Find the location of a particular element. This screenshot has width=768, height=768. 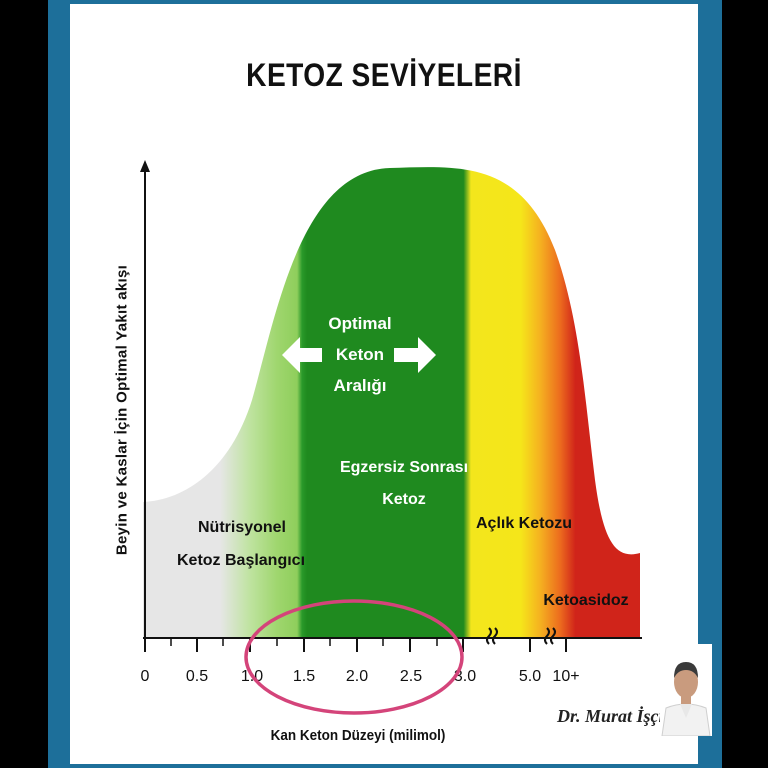

signature: Dr. Murat İşçi is located at coordinates (610, 716).